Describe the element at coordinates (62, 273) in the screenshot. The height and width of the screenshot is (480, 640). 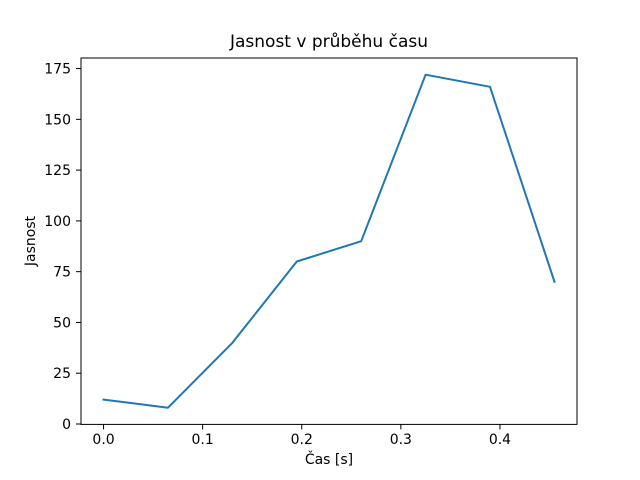
I see `y-tick-label: 75` at that location.